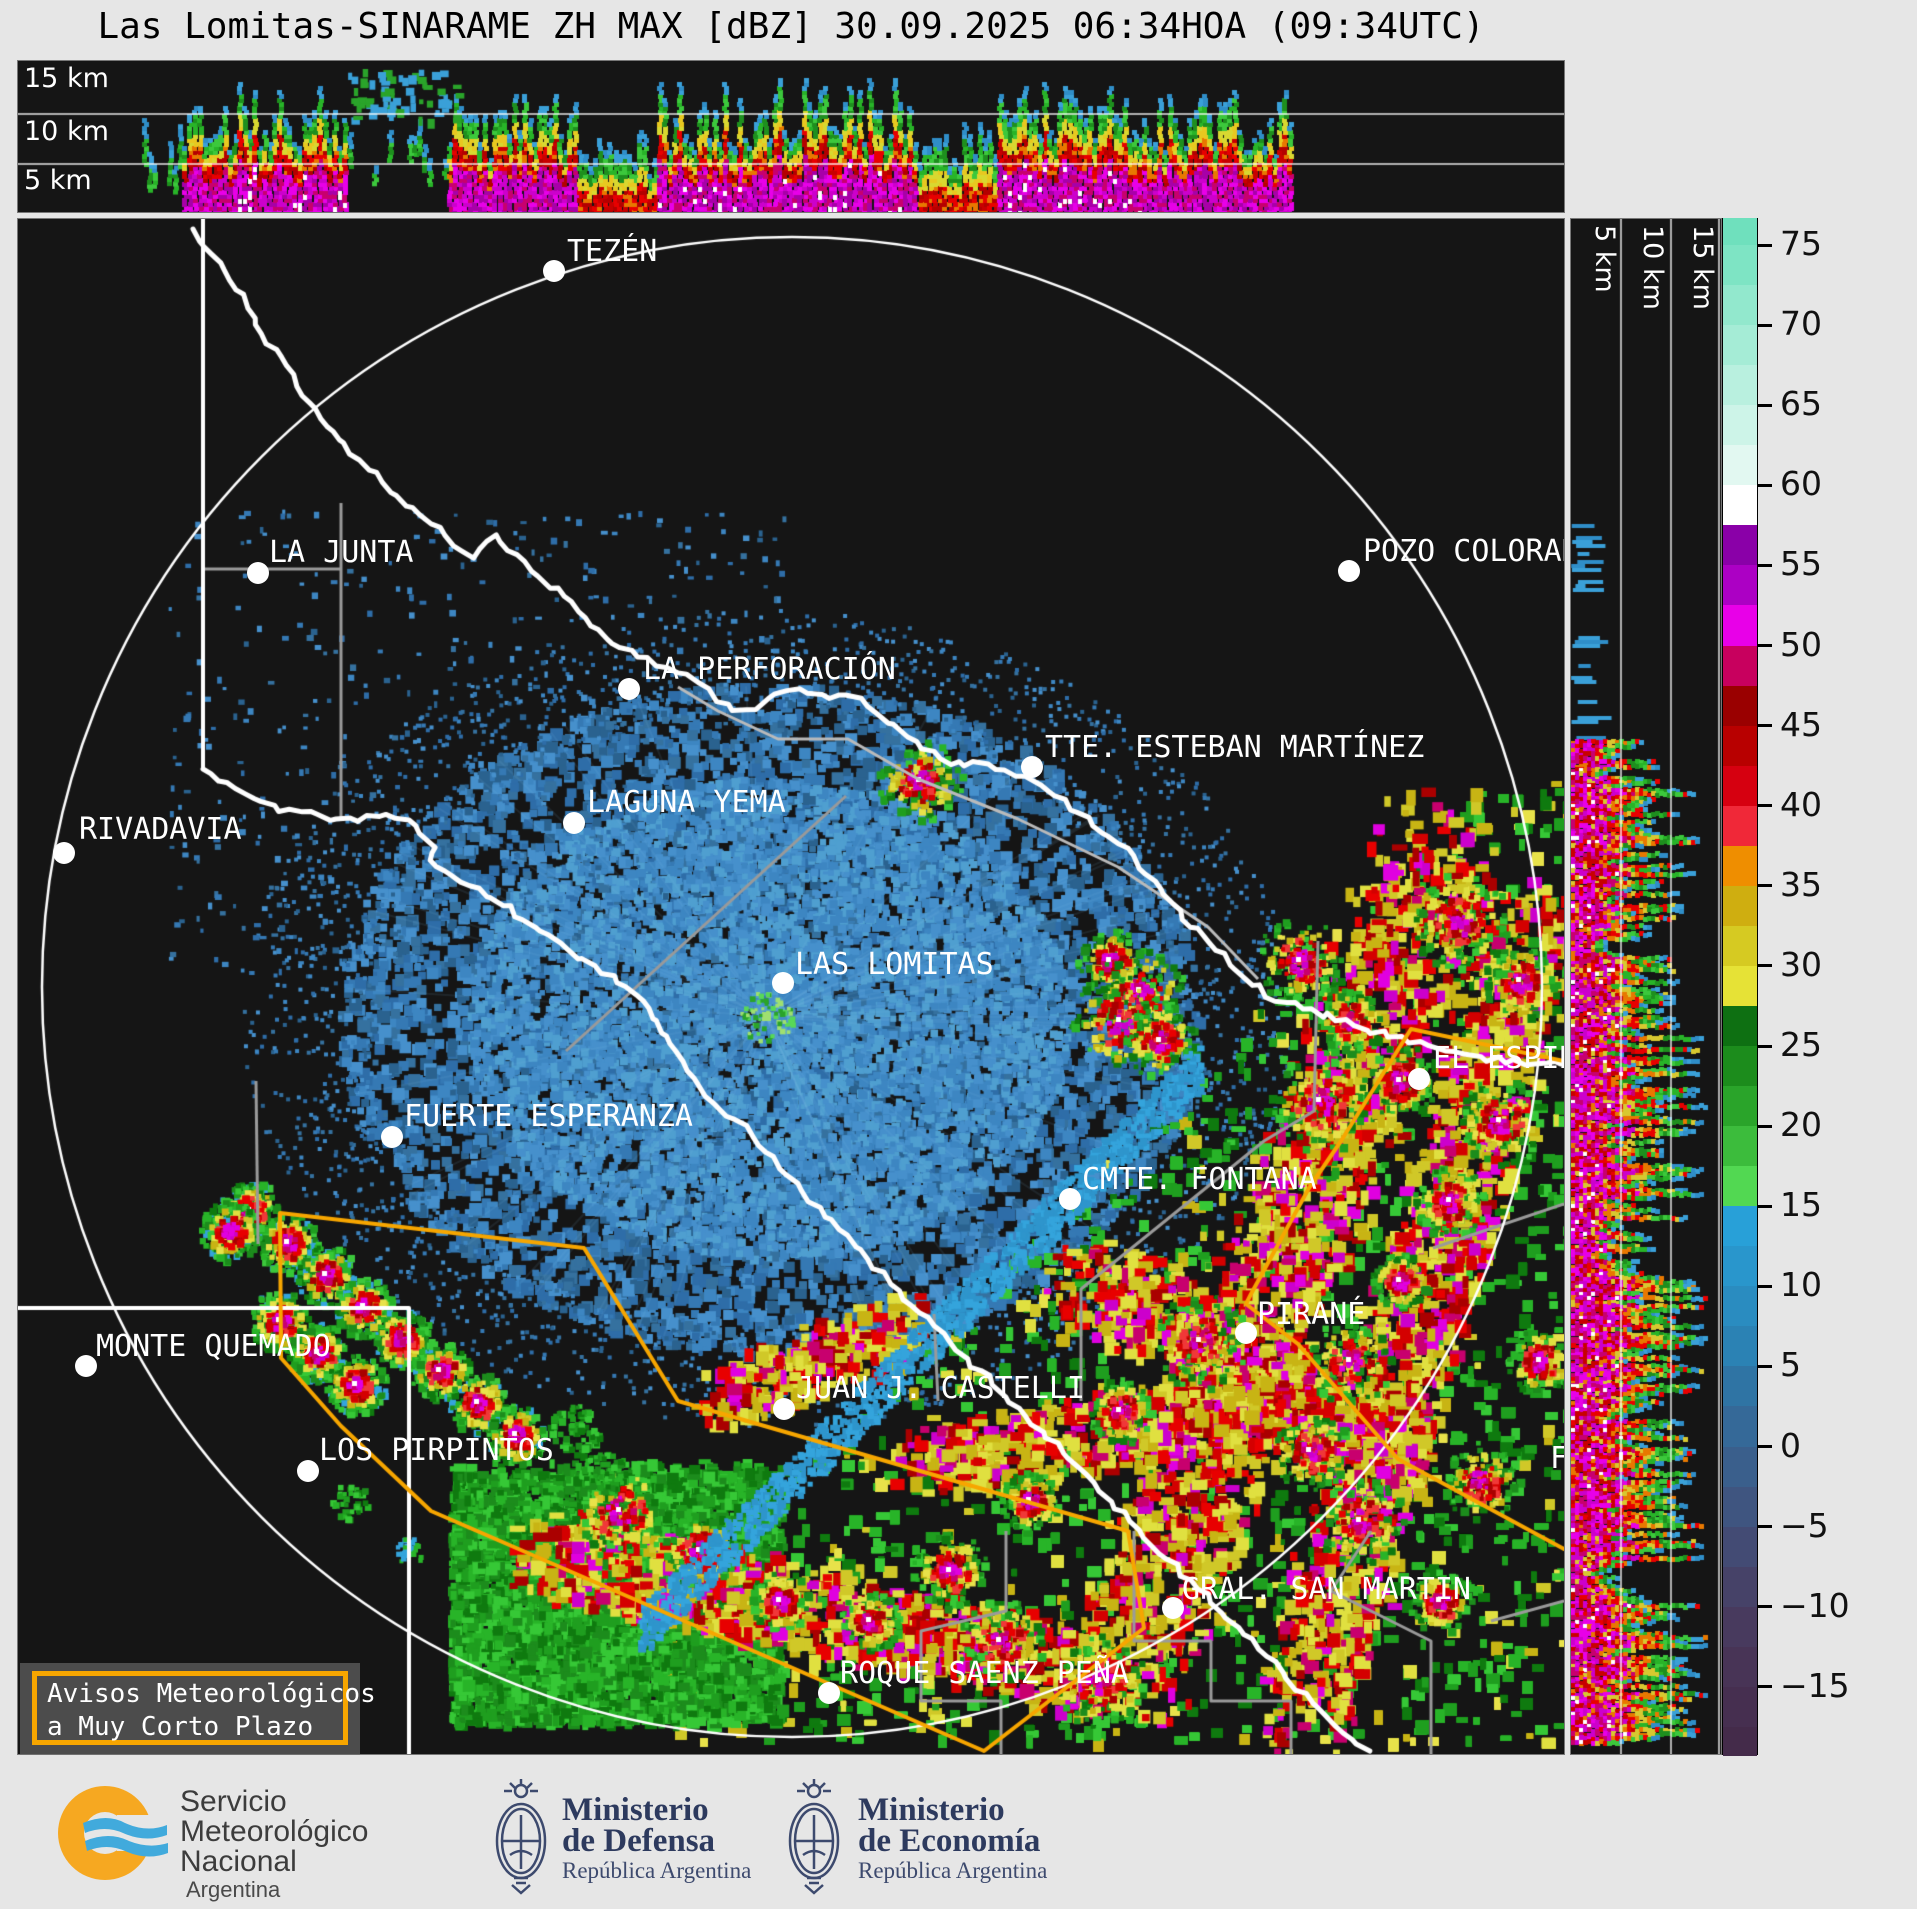  What do you see at coordinates (233, 1889) in the screenshot?
I see `smn-line-4: Argentina` at bounding box center [233, 1889].